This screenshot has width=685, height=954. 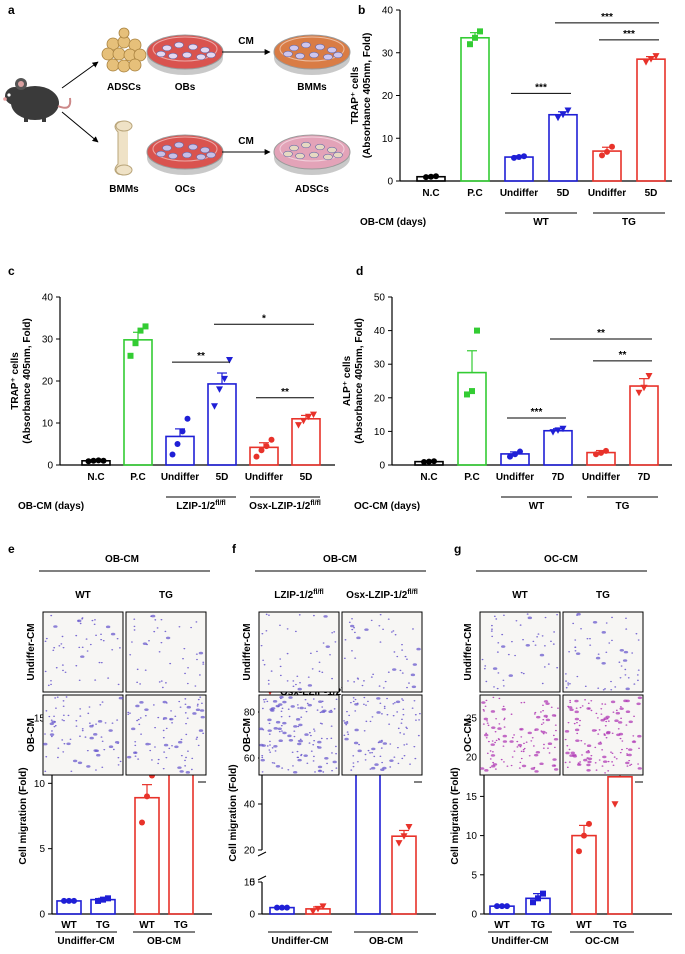 I want to click on y-tick-label: 10, so click(x=48, y=424).